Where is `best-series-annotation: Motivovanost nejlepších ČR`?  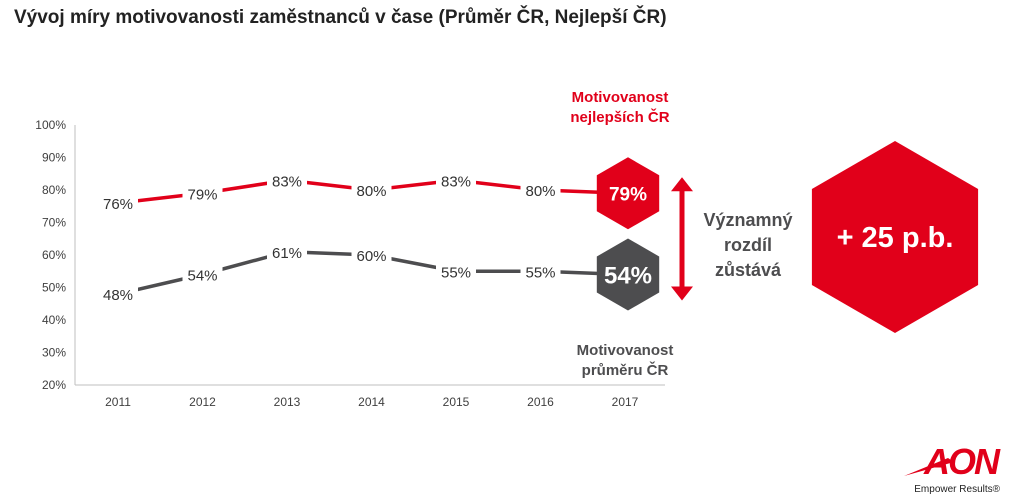
best-series-annotation: Motivovanost nejlepších ČR is located at coordinates (620, 108).